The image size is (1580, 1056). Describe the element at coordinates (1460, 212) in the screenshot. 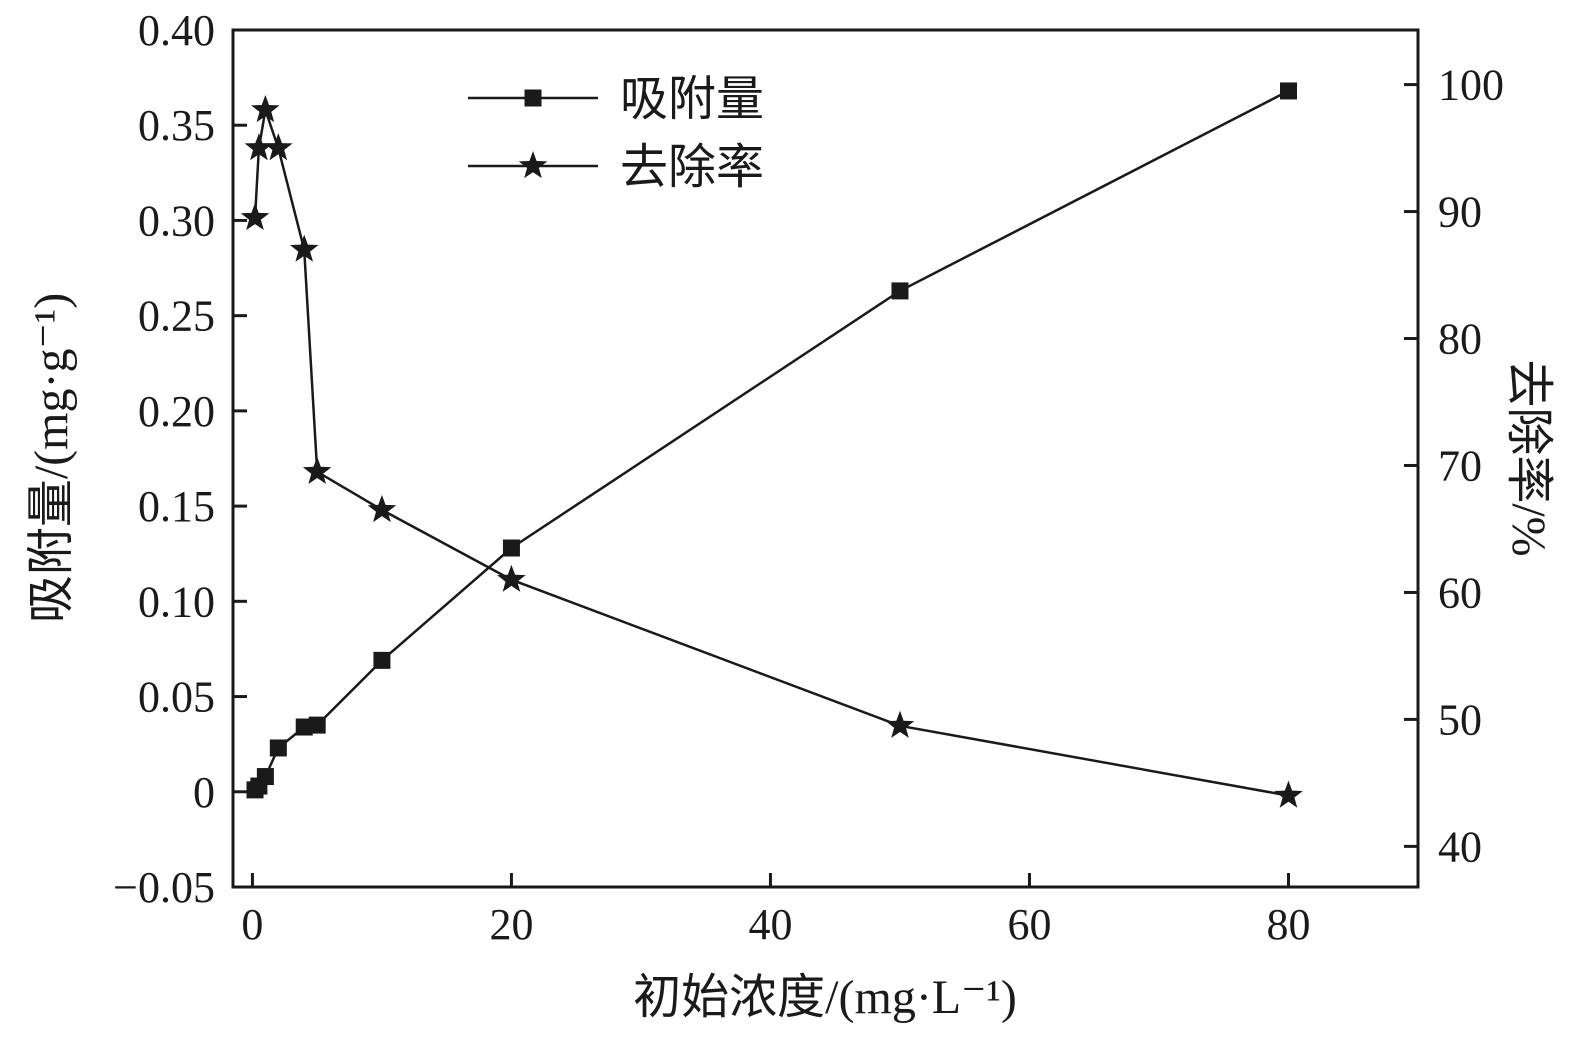

I see `right-tick-label: 90` at that location.